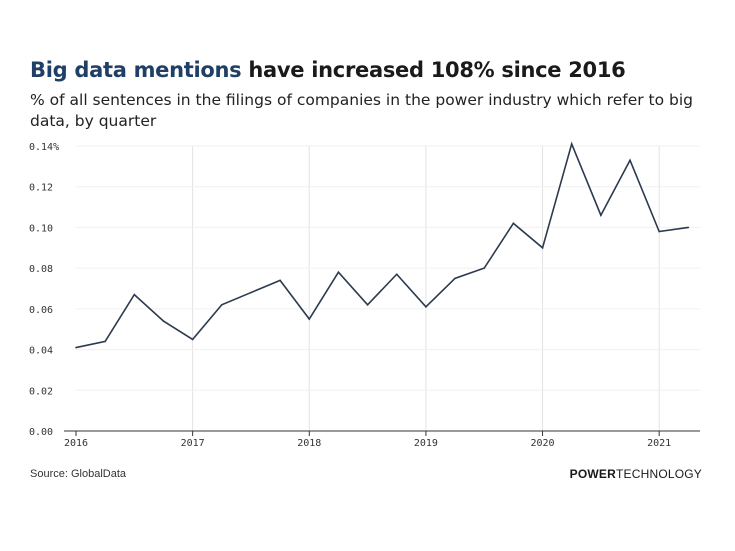  What do you see at coordinates (41, 432) in the screenshot?
I see `y-tick-label: 0.00` at bounding box center [41, 432].